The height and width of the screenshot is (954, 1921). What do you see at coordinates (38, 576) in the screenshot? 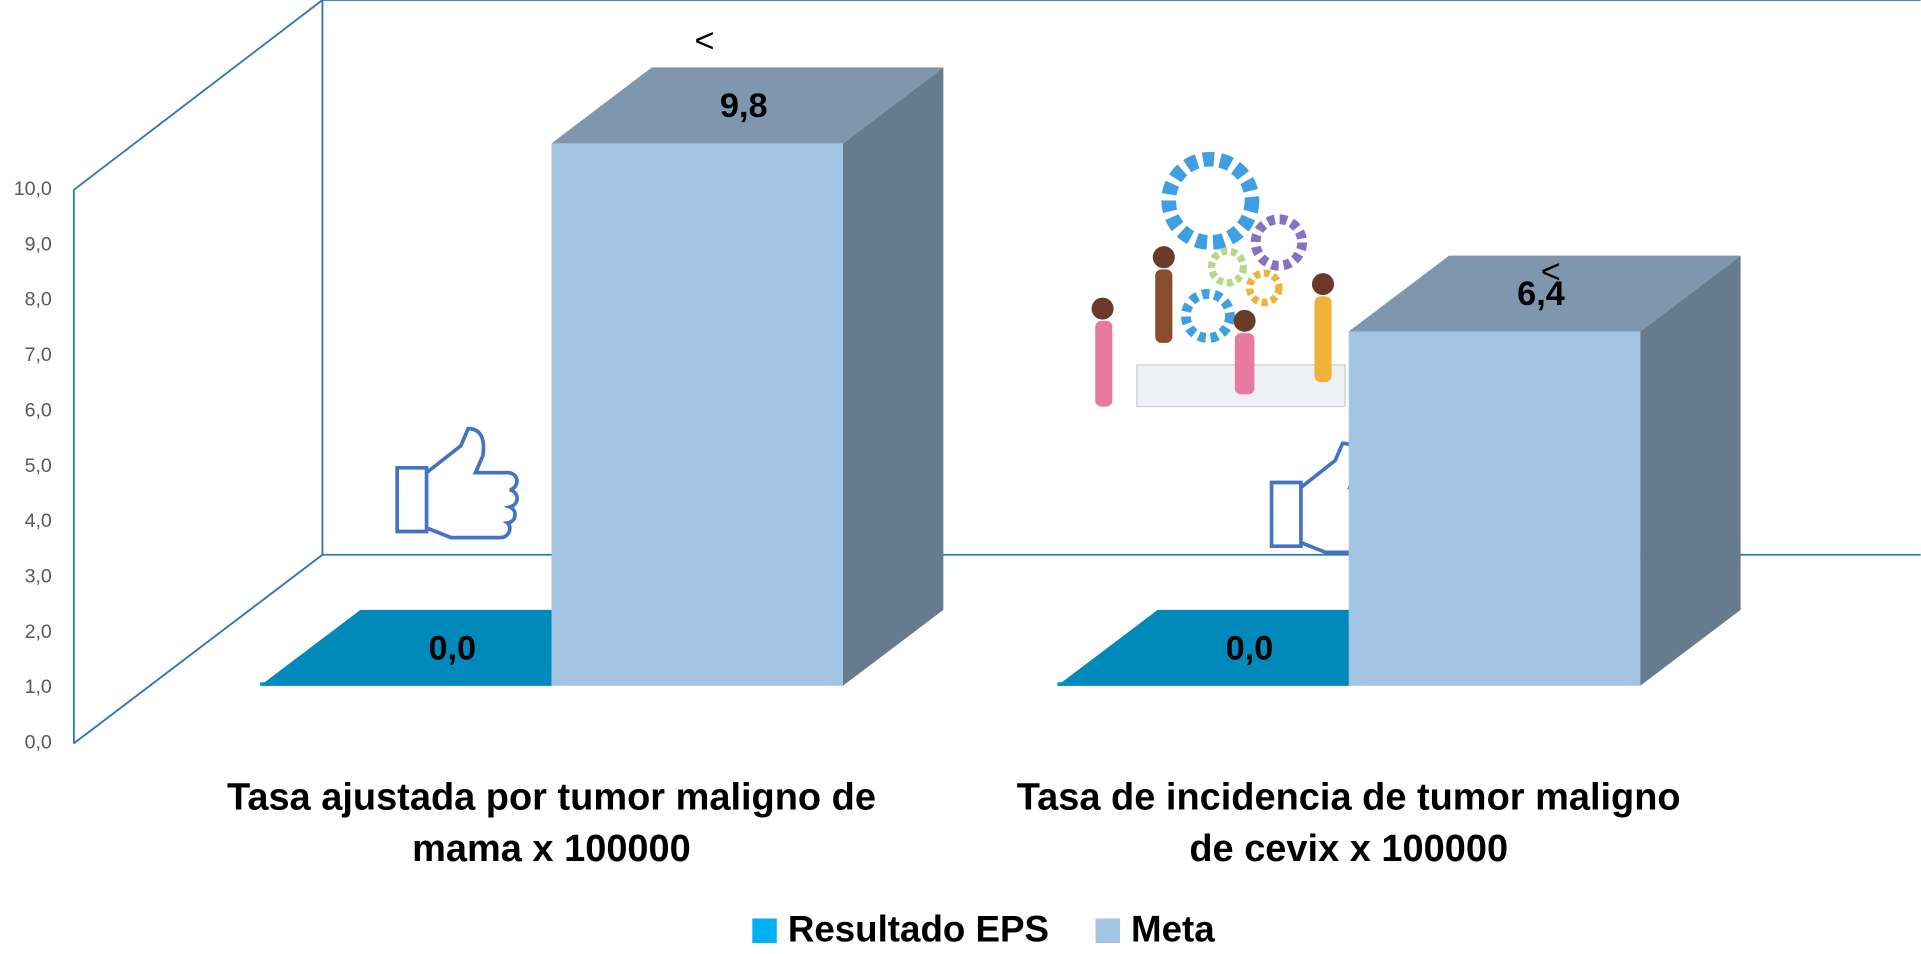
I see `y-tick-label: 3,0` at bounding box center [38, 576].